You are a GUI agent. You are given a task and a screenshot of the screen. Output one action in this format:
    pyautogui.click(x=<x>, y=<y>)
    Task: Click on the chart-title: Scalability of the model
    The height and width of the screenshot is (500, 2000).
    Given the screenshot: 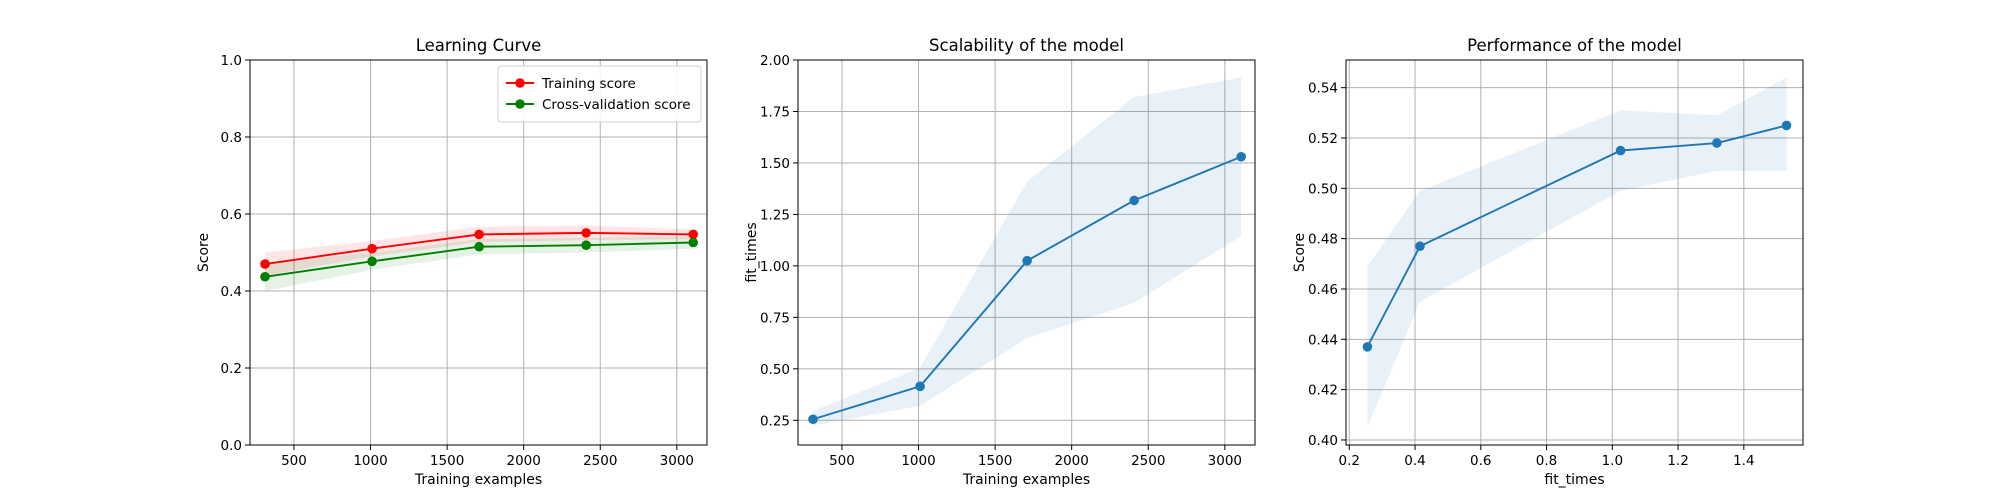 What is the action you would take?
    pyautogui.click(x=1026, y=45)
    